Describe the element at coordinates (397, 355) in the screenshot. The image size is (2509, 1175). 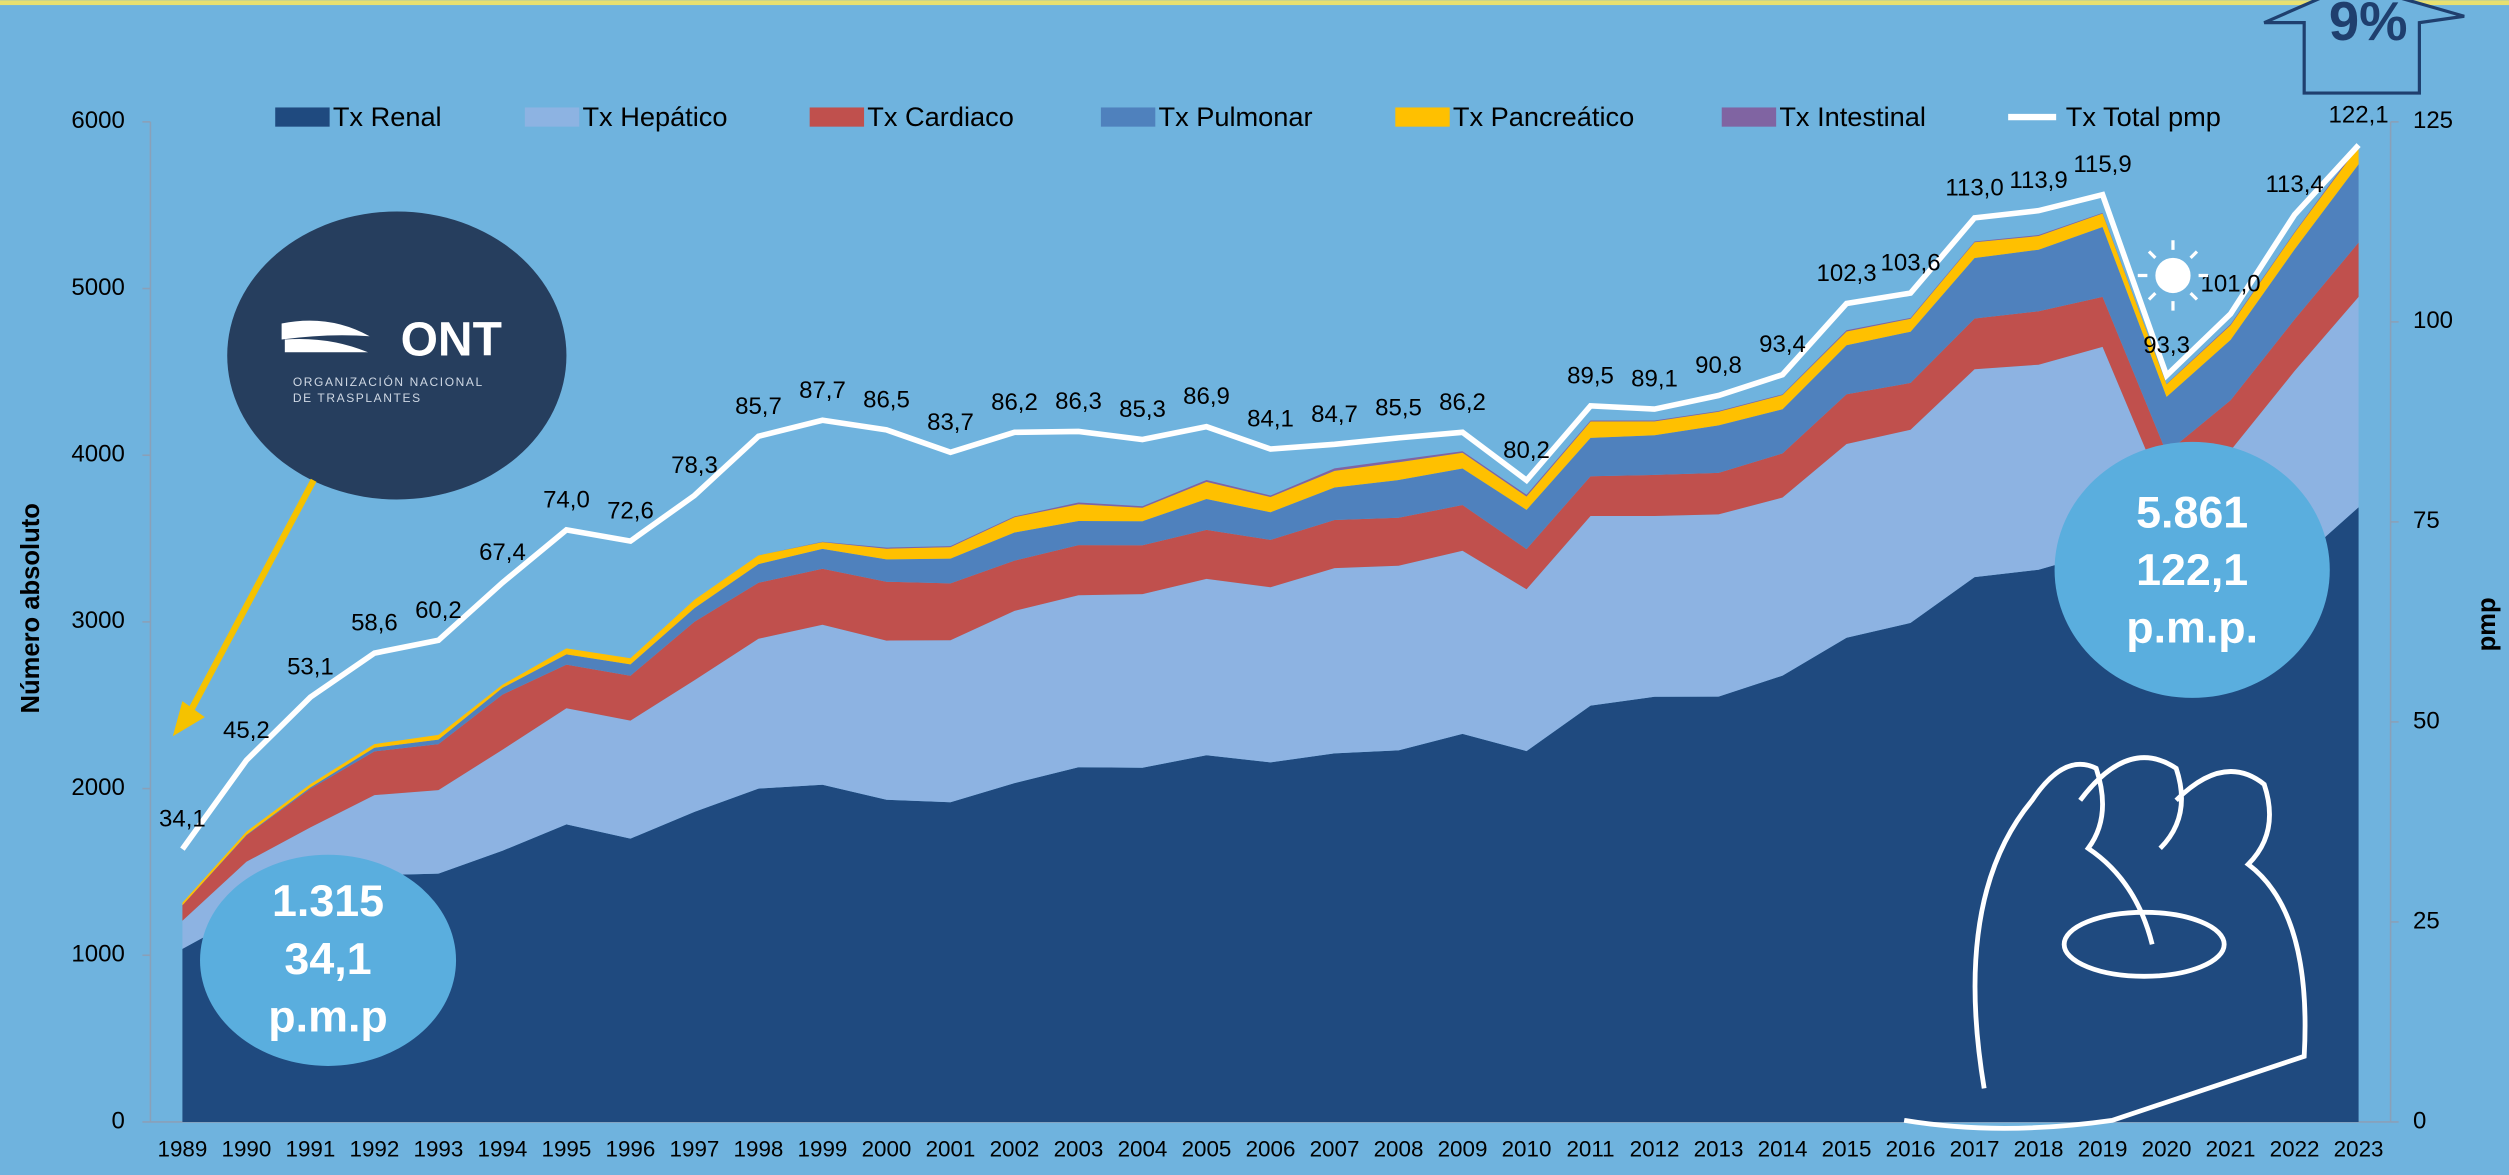
I see `logo-badge` at that location.